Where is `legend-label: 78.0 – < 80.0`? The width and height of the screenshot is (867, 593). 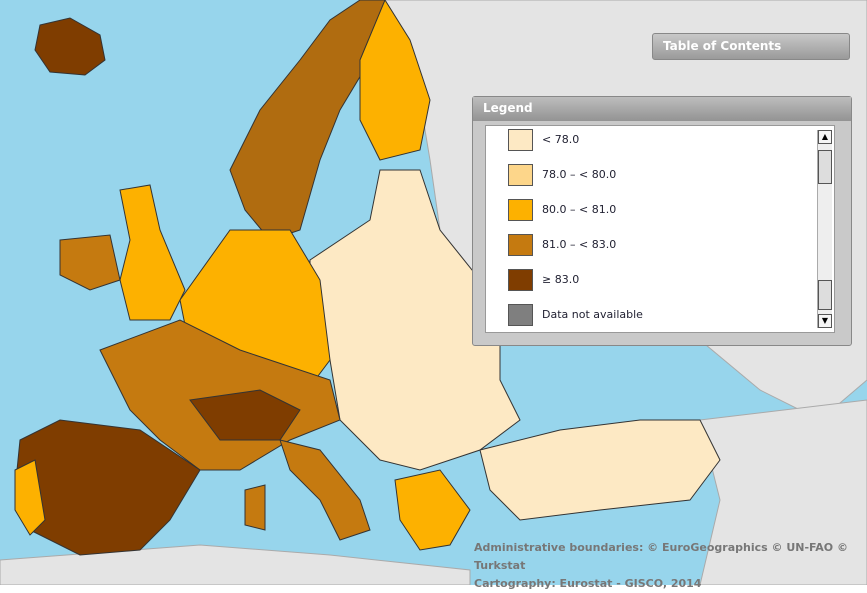
legend-label: 78.0 – < 80.0 is located at coordinates (579, 174).